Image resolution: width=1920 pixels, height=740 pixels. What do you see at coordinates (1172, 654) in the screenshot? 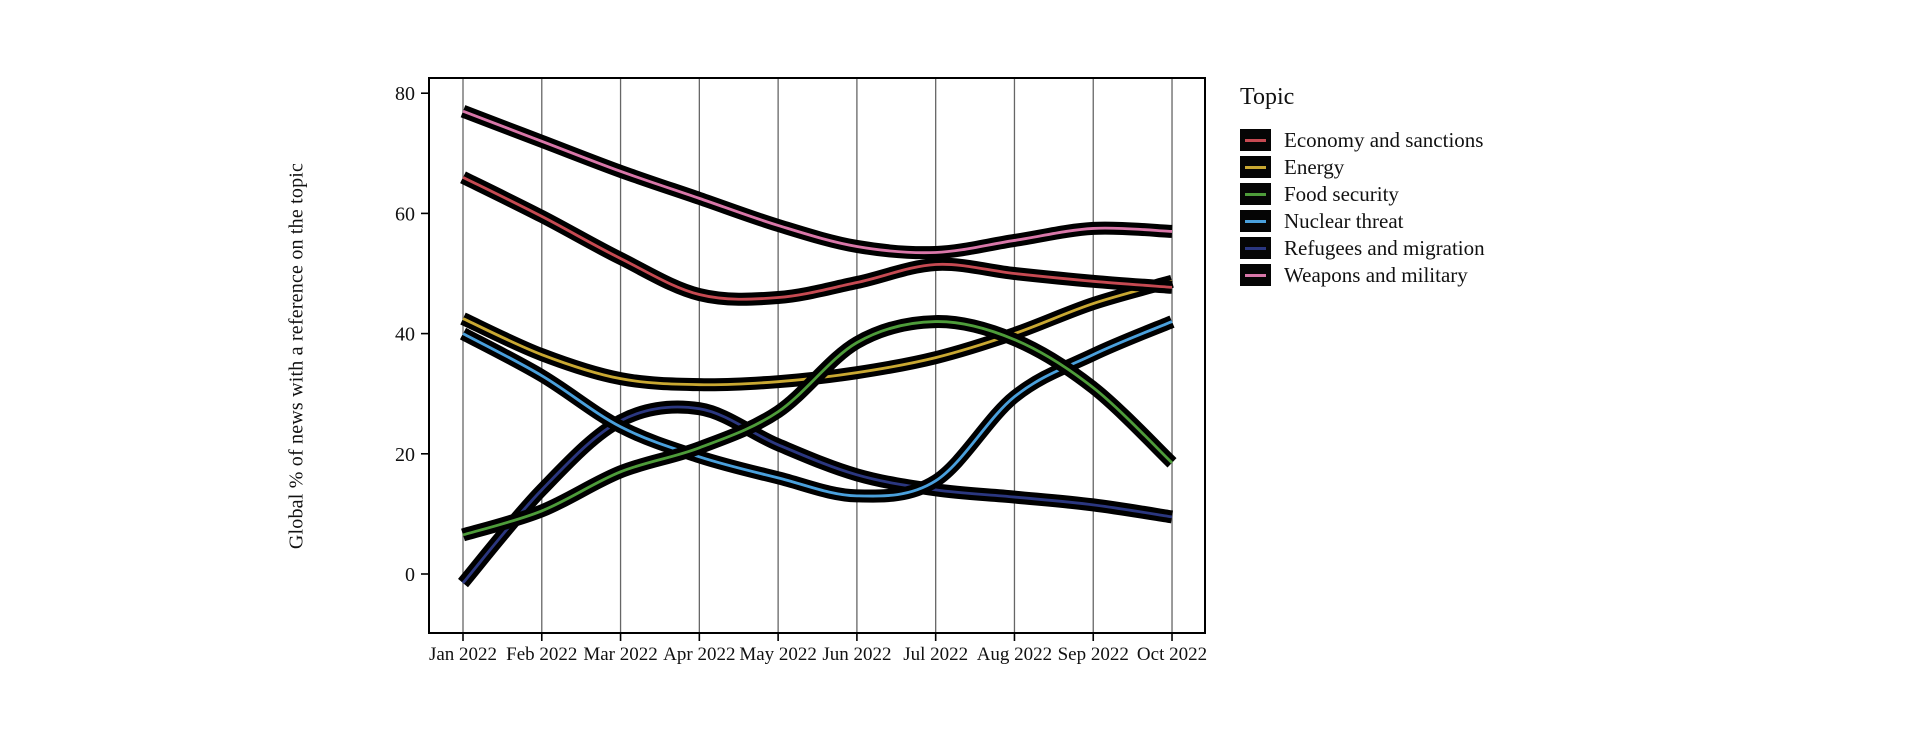
I see `x-tick-label: Oct 2022` at bounding box center [1172, 654].